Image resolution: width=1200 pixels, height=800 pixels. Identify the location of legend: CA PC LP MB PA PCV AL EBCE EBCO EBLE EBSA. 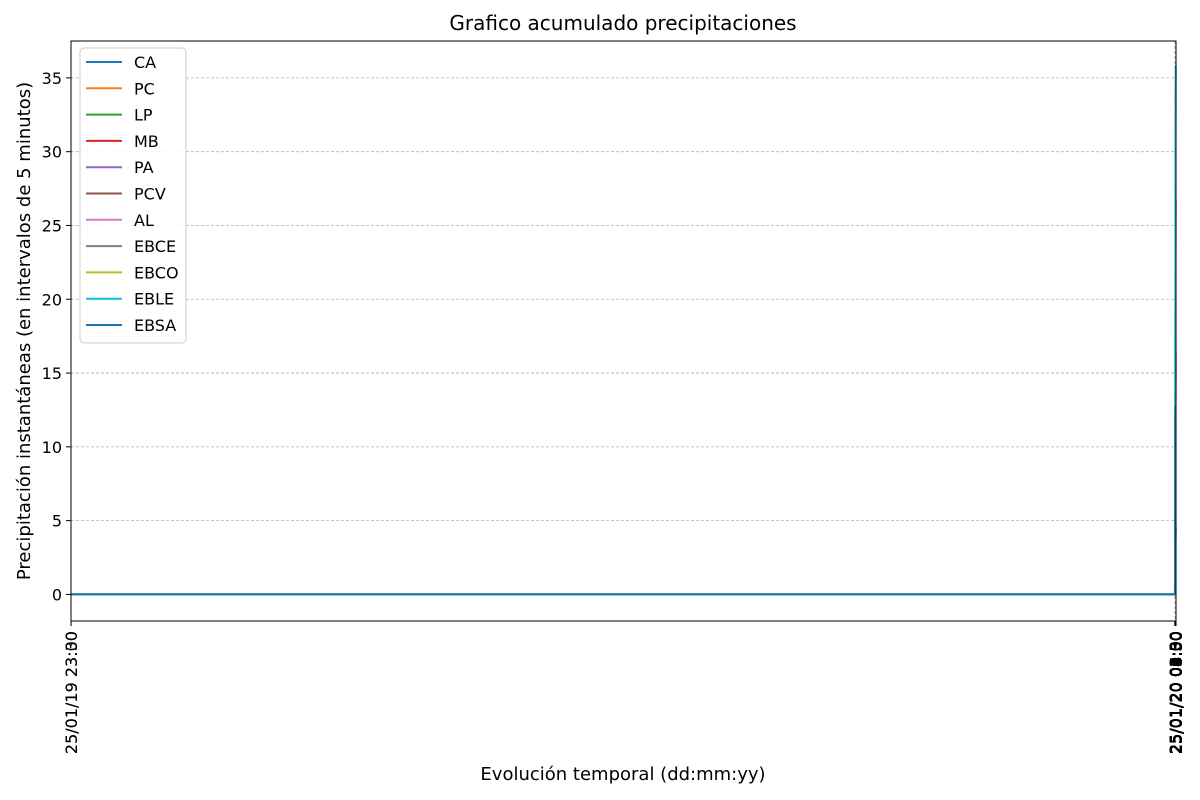
(133, 195).